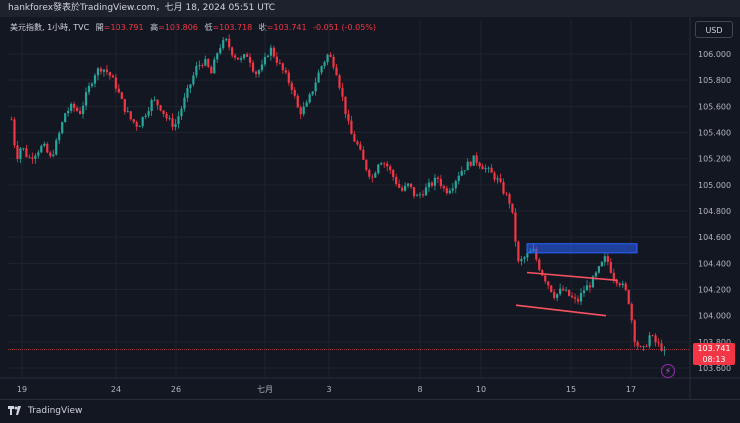 Image resolution: width=740 pixels, height=423 pixels. What do you see at coordinates (50, 27) in the screenshot?
I see `symbol-title: 美元指數, 1小時, TVC` at bounding box center [50, 27].